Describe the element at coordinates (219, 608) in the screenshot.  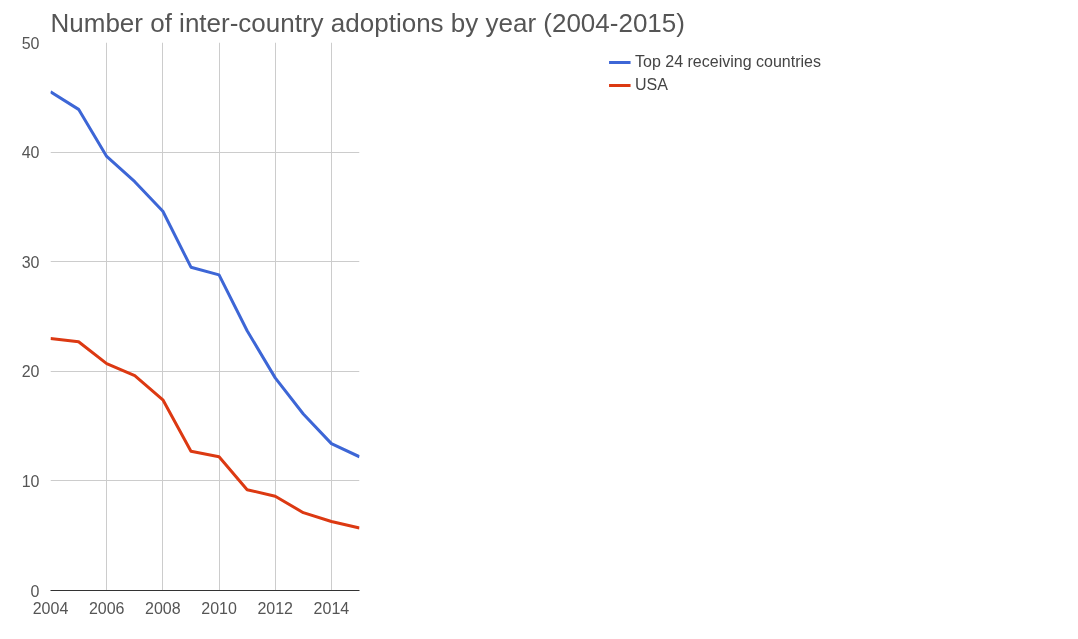
I see `x-tick-label: 2010` at that location.